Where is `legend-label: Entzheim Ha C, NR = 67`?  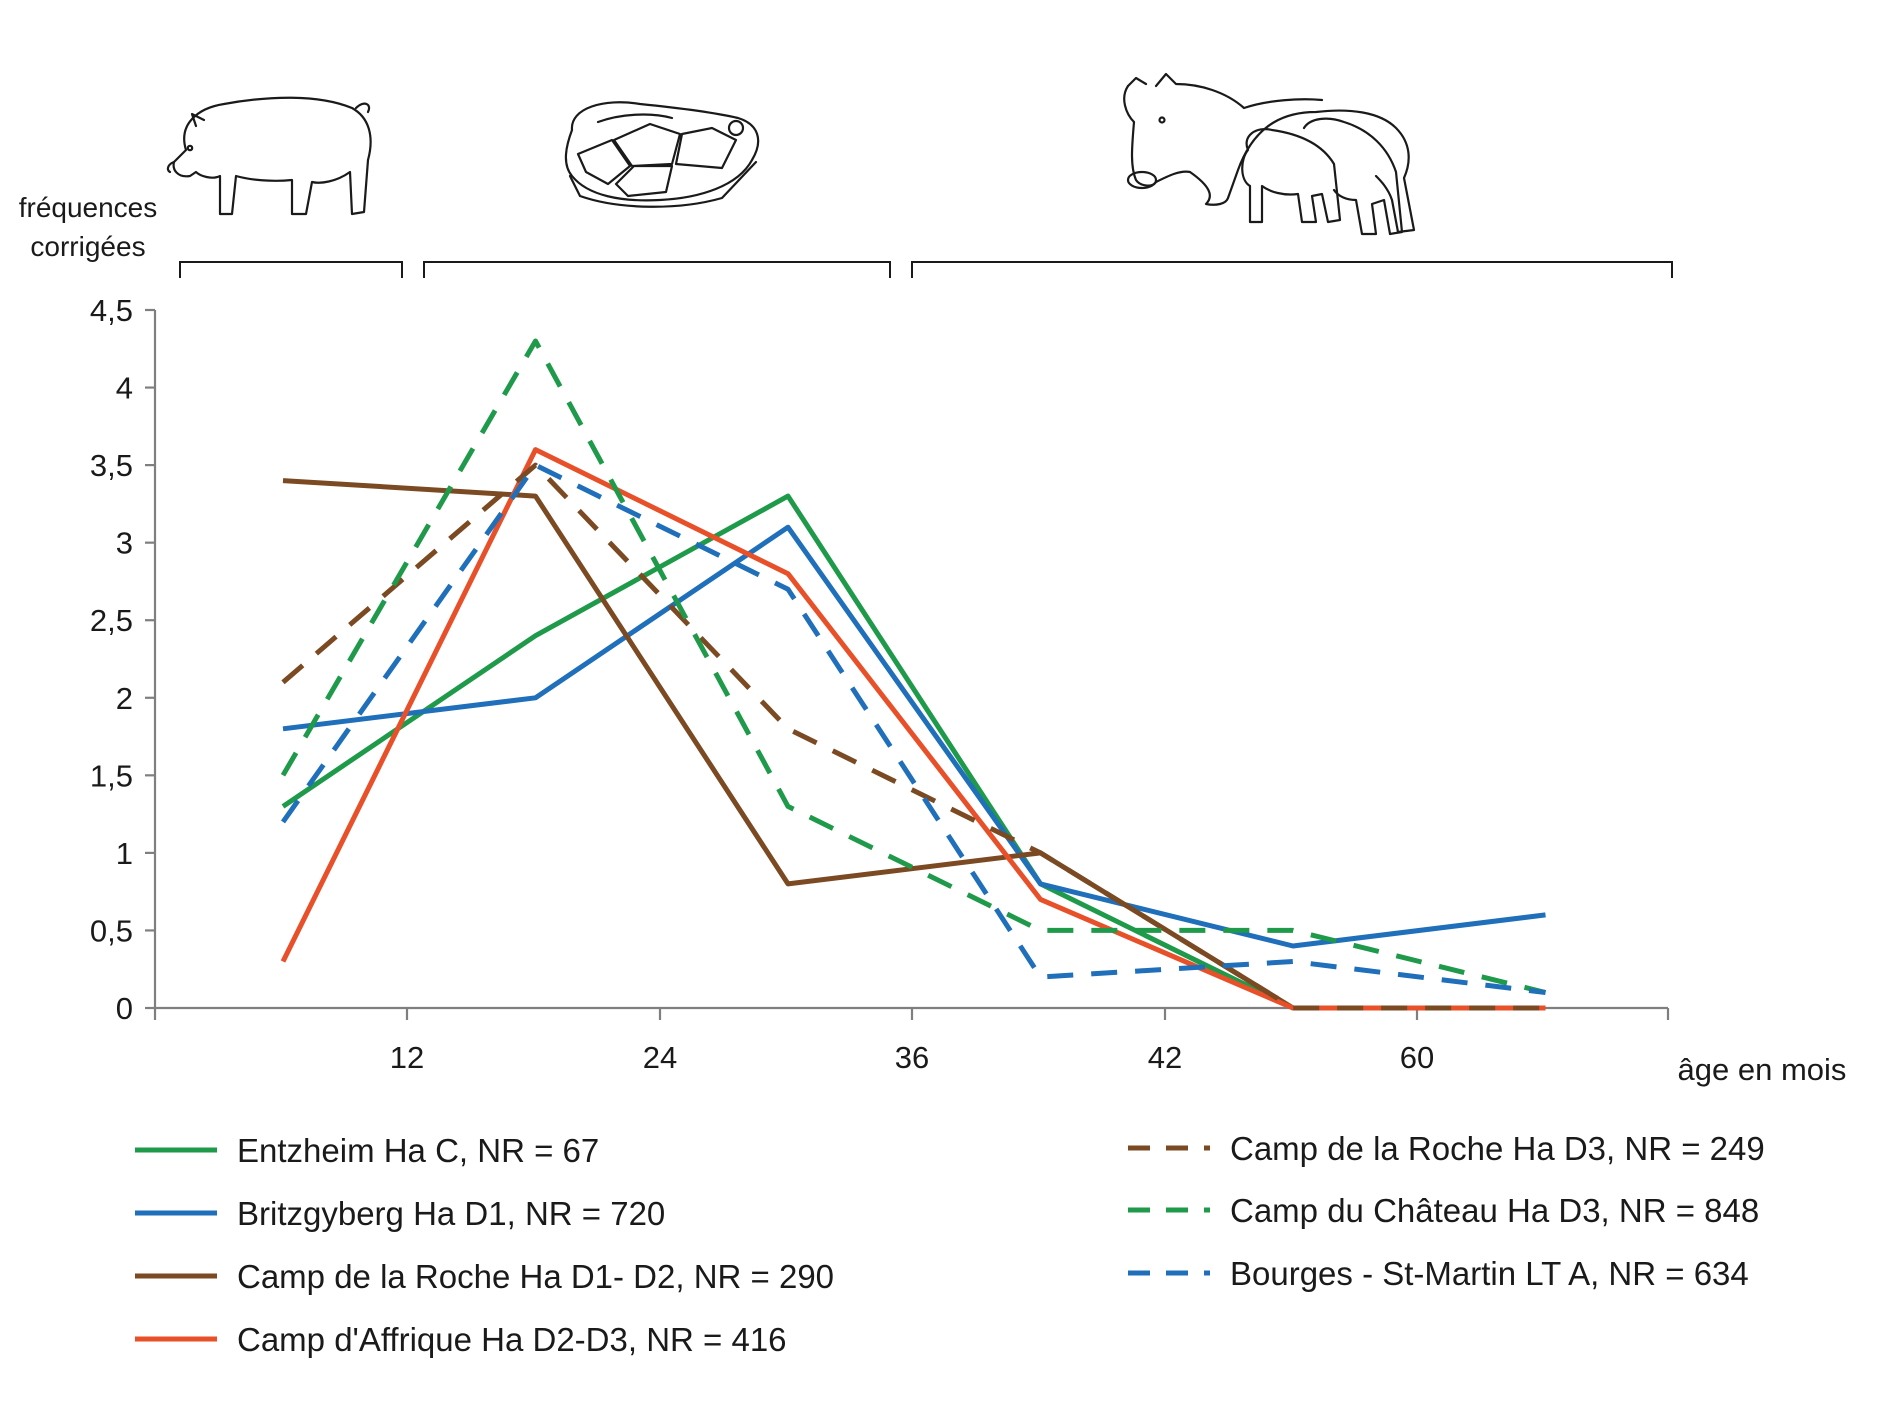 legend-label: Entzheim Ha C, NR = 67 is located at coordinates (418, 1150).